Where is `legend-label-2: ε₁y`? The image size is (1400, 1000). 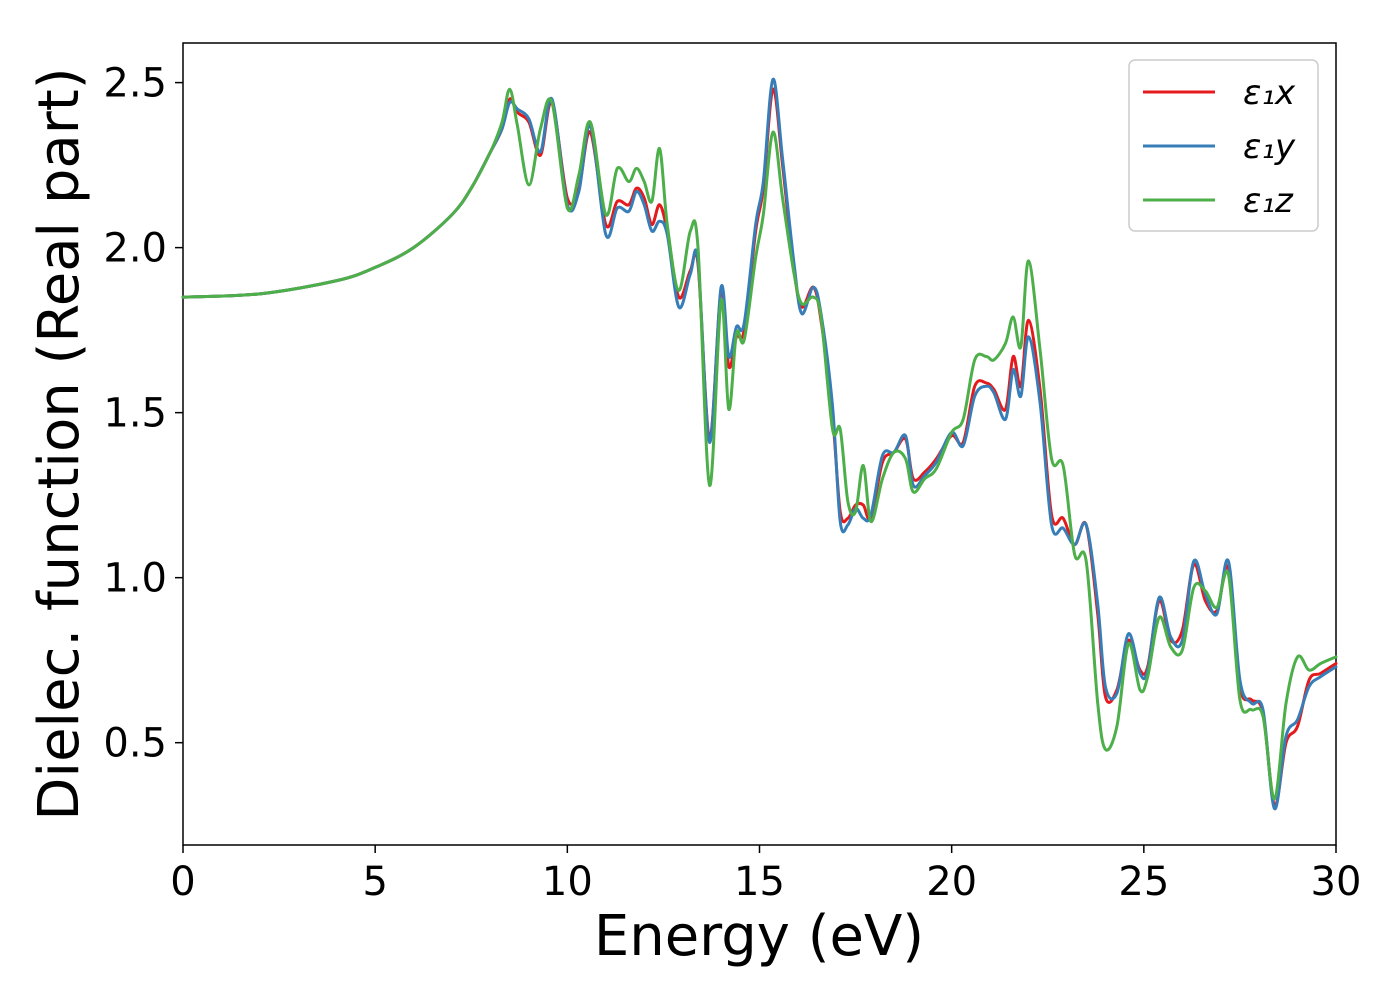
legend-label-2: ε₁y is located at coordinates (1269, 147).